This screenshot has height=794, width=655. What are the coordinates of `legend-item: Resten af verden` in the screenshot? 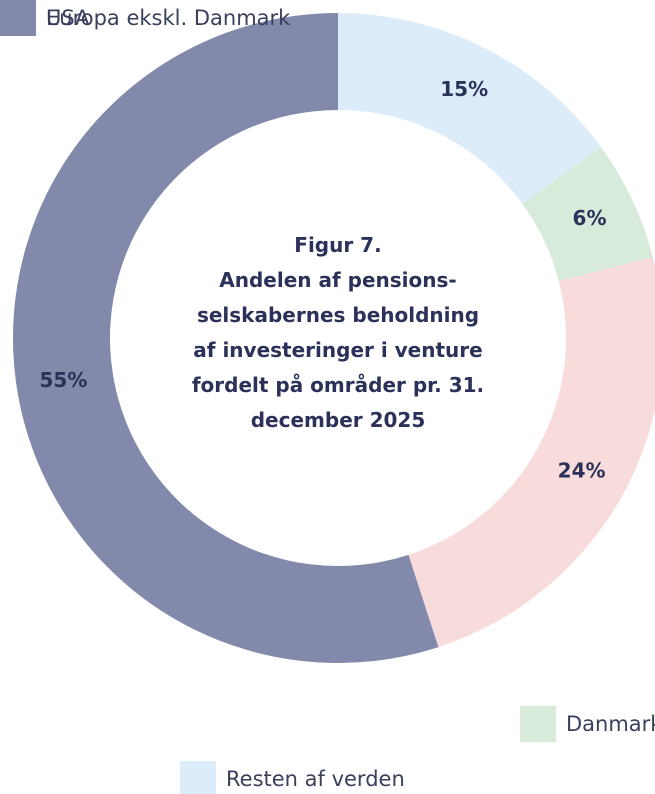 It's located at (292, 777).